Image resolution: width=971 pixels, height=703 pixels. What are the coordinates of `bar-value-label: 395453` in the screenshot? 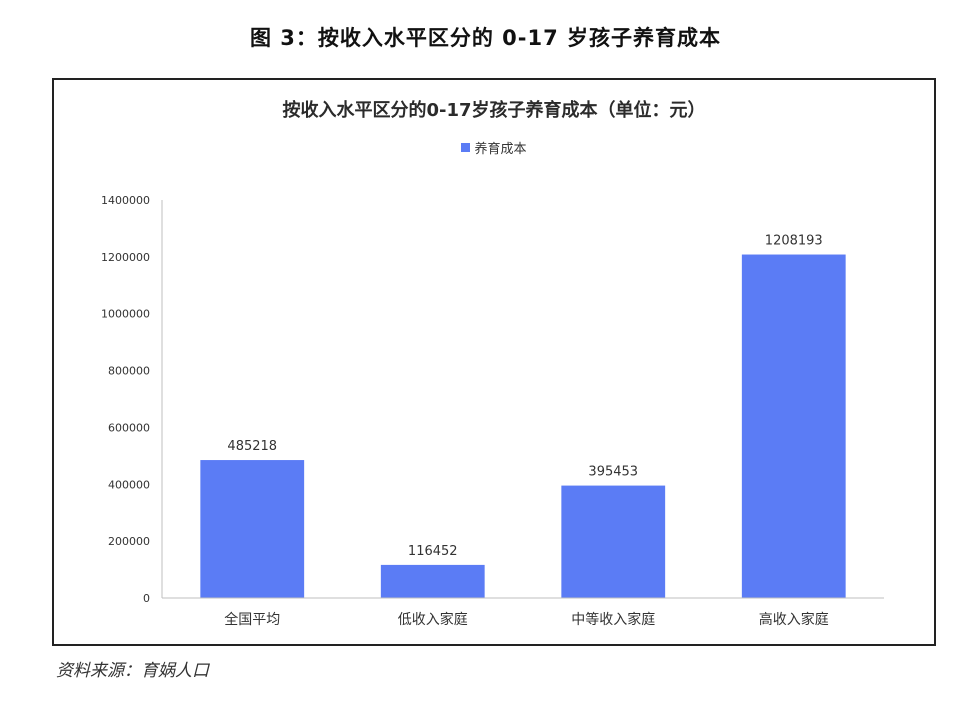 It's located at (613, 472).